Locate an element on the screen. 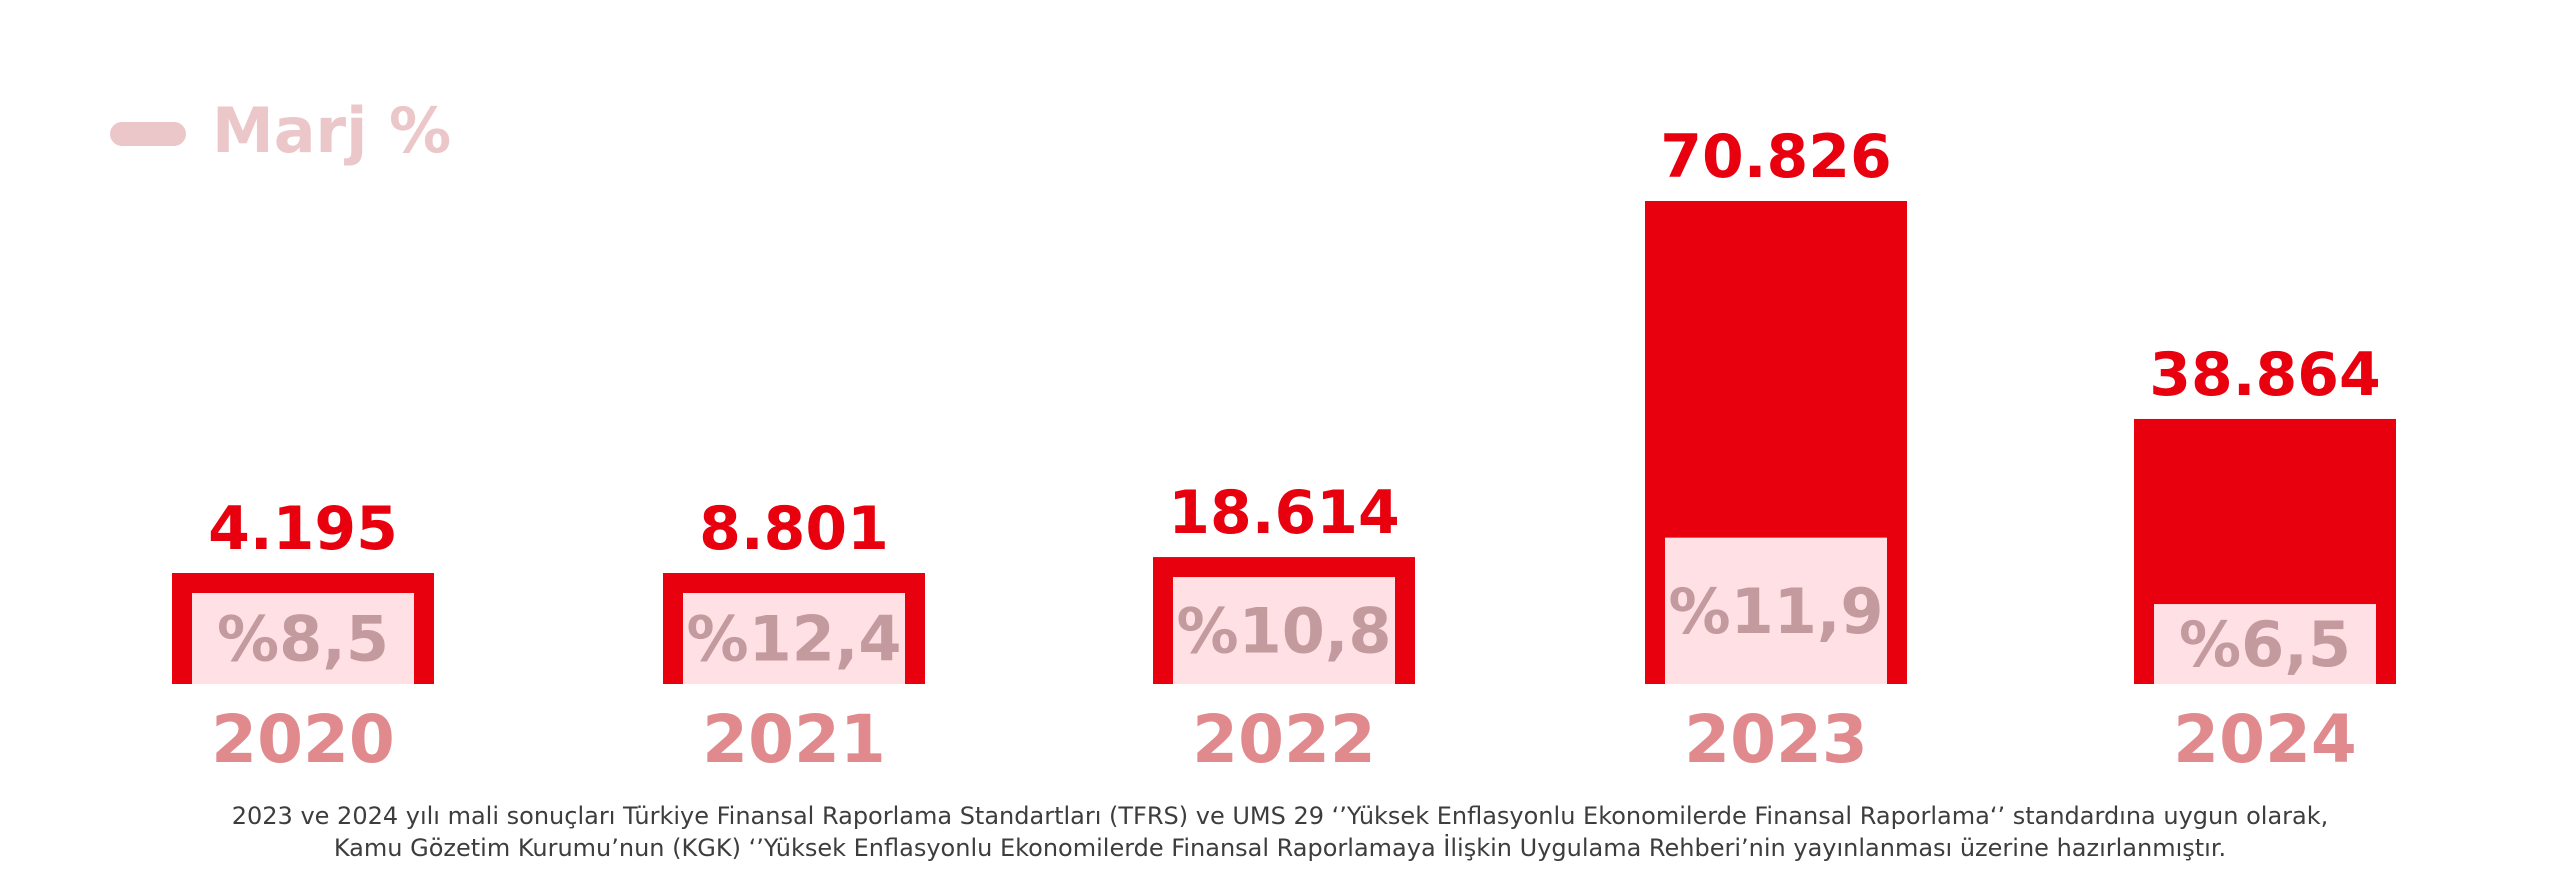  margin-label-2020: %8,5 is located at coordinates (303, 639).